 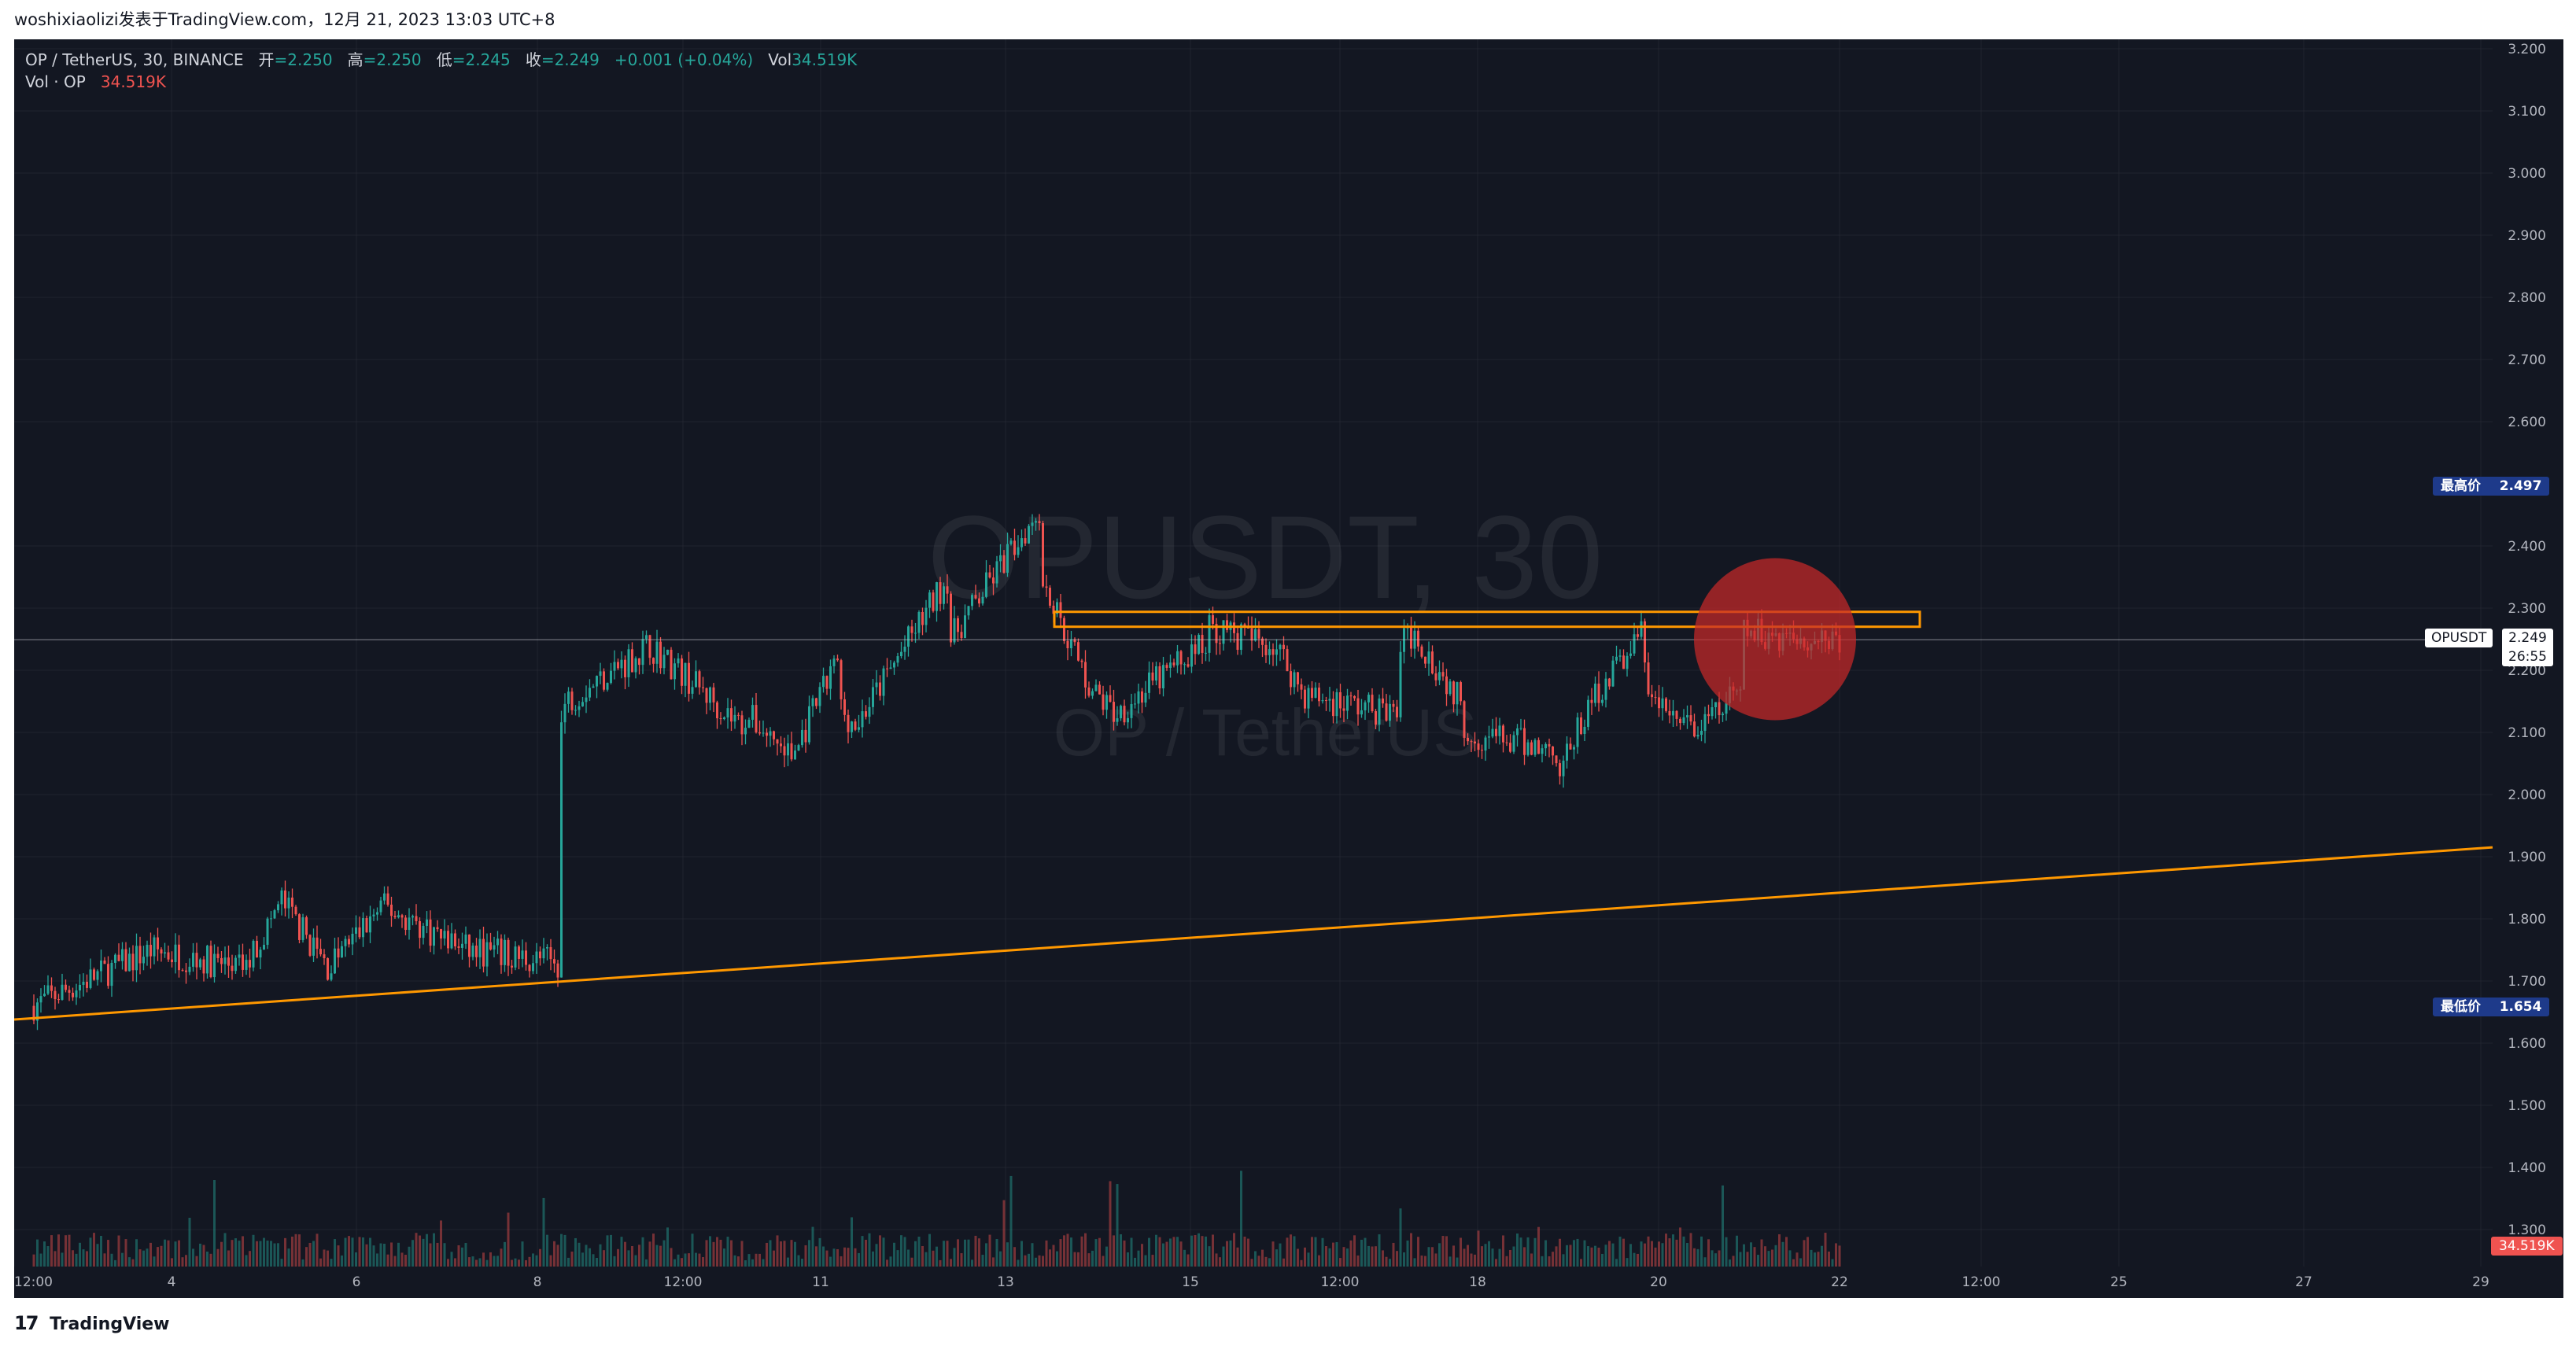 I want to click on legend-vol: 34.519K, so click(x=825, y=59).